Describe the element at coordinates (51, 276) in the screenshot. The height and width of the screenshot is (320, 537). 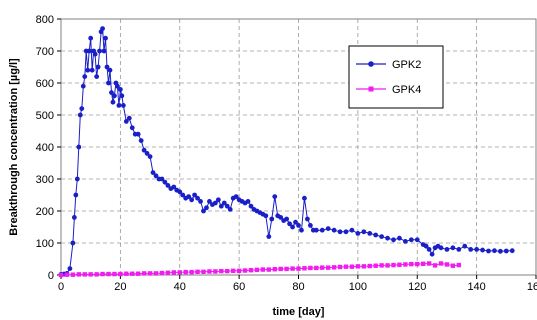
I see `y-tick-label: 0` at that location.